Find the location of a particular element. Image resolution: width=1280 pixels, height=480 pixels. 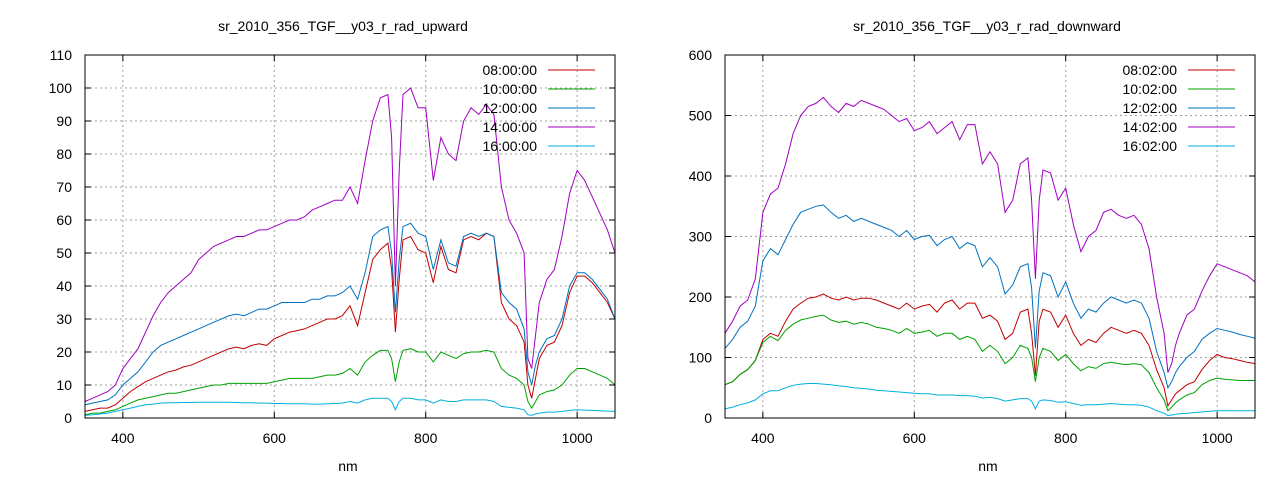

chart-title: sr_2010_356_TGF__y03_r_rad_downward is located at coordinates (987, 26).